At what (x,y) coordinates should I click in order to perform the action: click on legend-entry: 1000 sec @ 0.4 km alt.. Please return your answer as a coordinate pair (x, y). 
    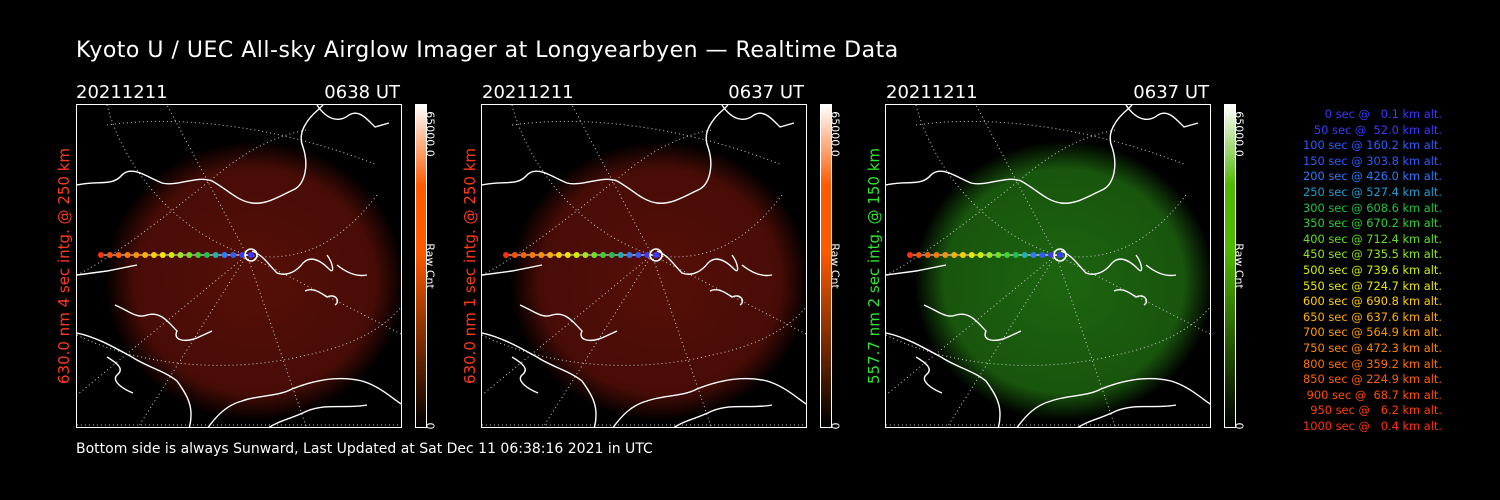
    Looking at the image, I should click on (1372, 425).